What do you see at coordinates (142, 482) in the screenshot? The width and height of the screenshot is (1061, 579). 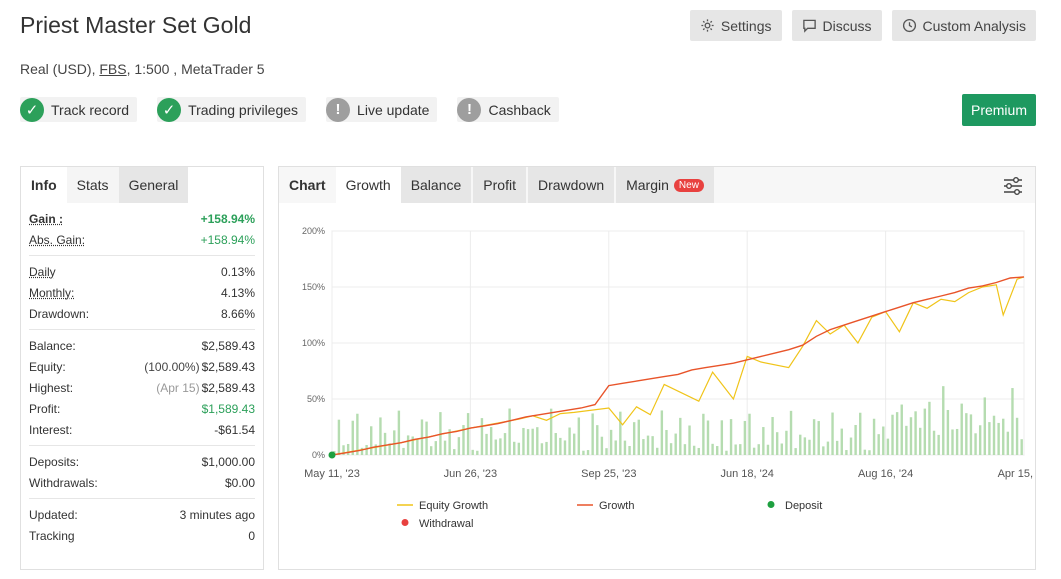 I see `stat-withdrawals: Withdrawals: $0.00` at bounding box center [142, 482].